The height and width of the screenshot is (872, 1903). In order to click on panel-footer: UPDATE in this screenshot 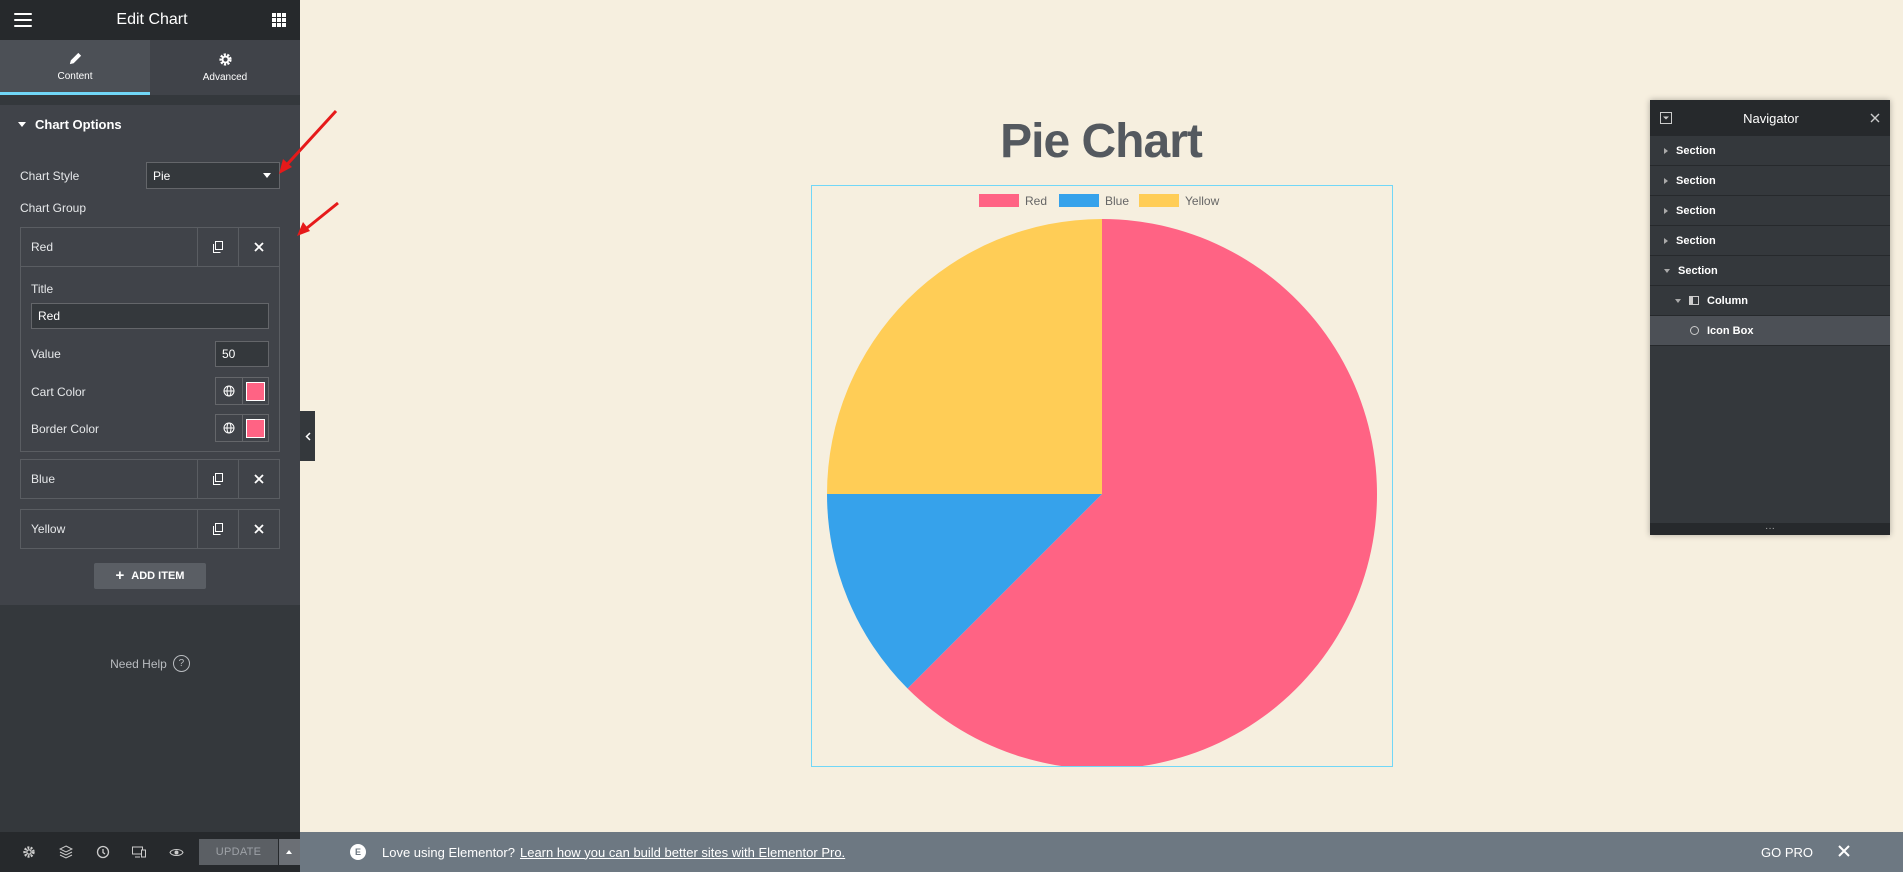, I will do `click(150, 852)`.